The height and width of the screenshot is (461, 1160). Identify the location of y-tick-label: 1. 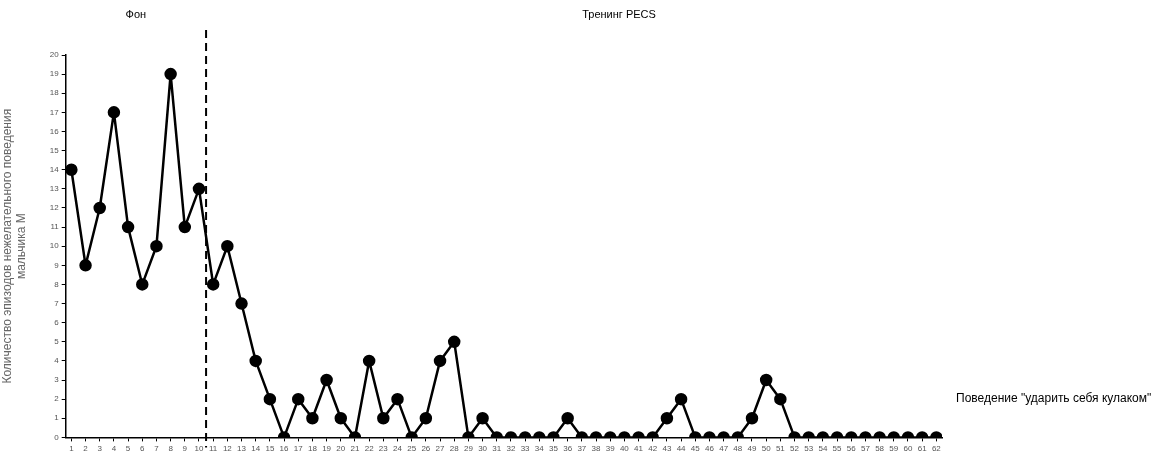
(57, 418).